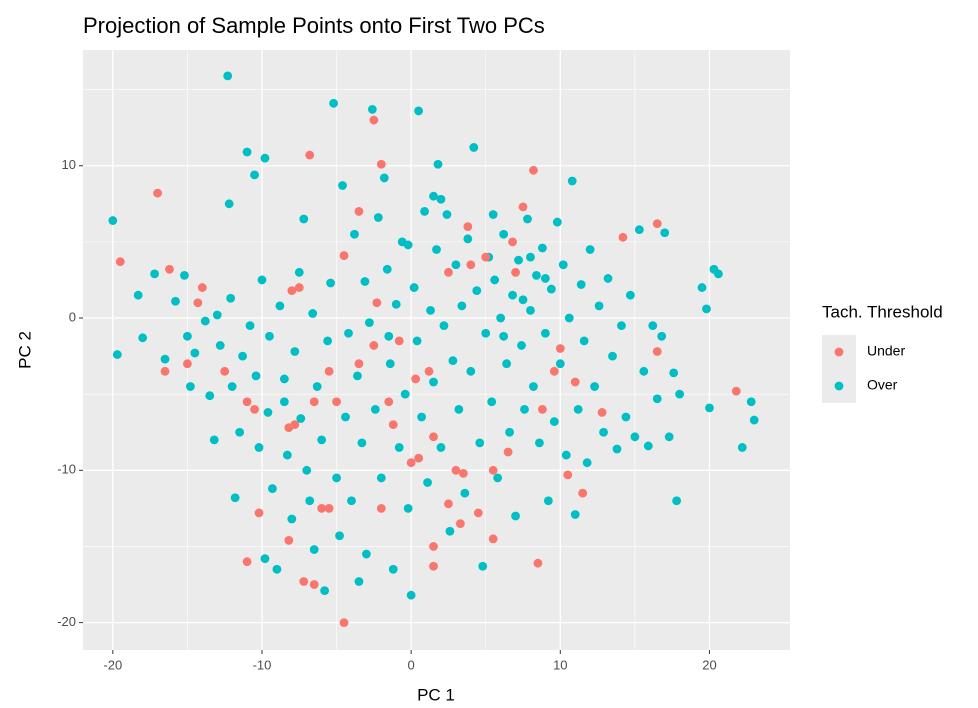 The width and height of the screenshot is (978, 708). Describe the element at coordinates (66, 469) in the screenshot. I see `y-tick-label: -10` at that location.